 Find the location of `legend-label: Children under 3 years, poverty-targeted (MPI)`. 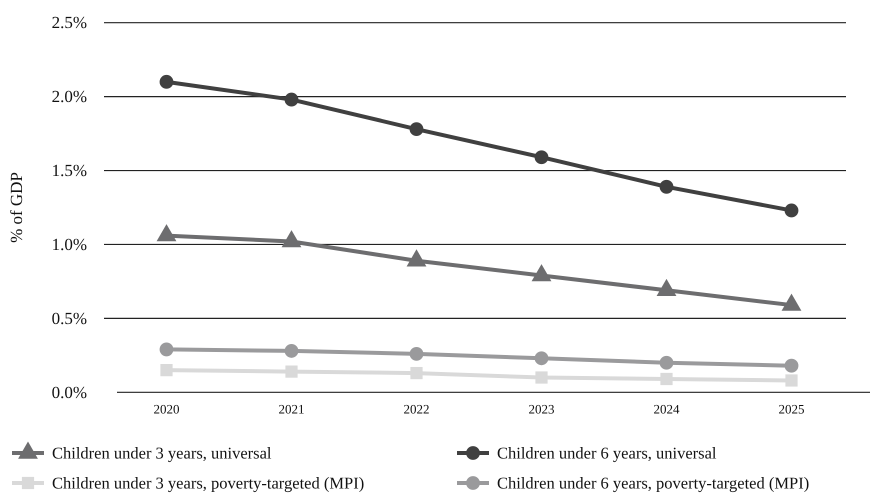

legend-label: Children under 3 years, poverty-targeted (MPI) is located at coordinates (208, 483).